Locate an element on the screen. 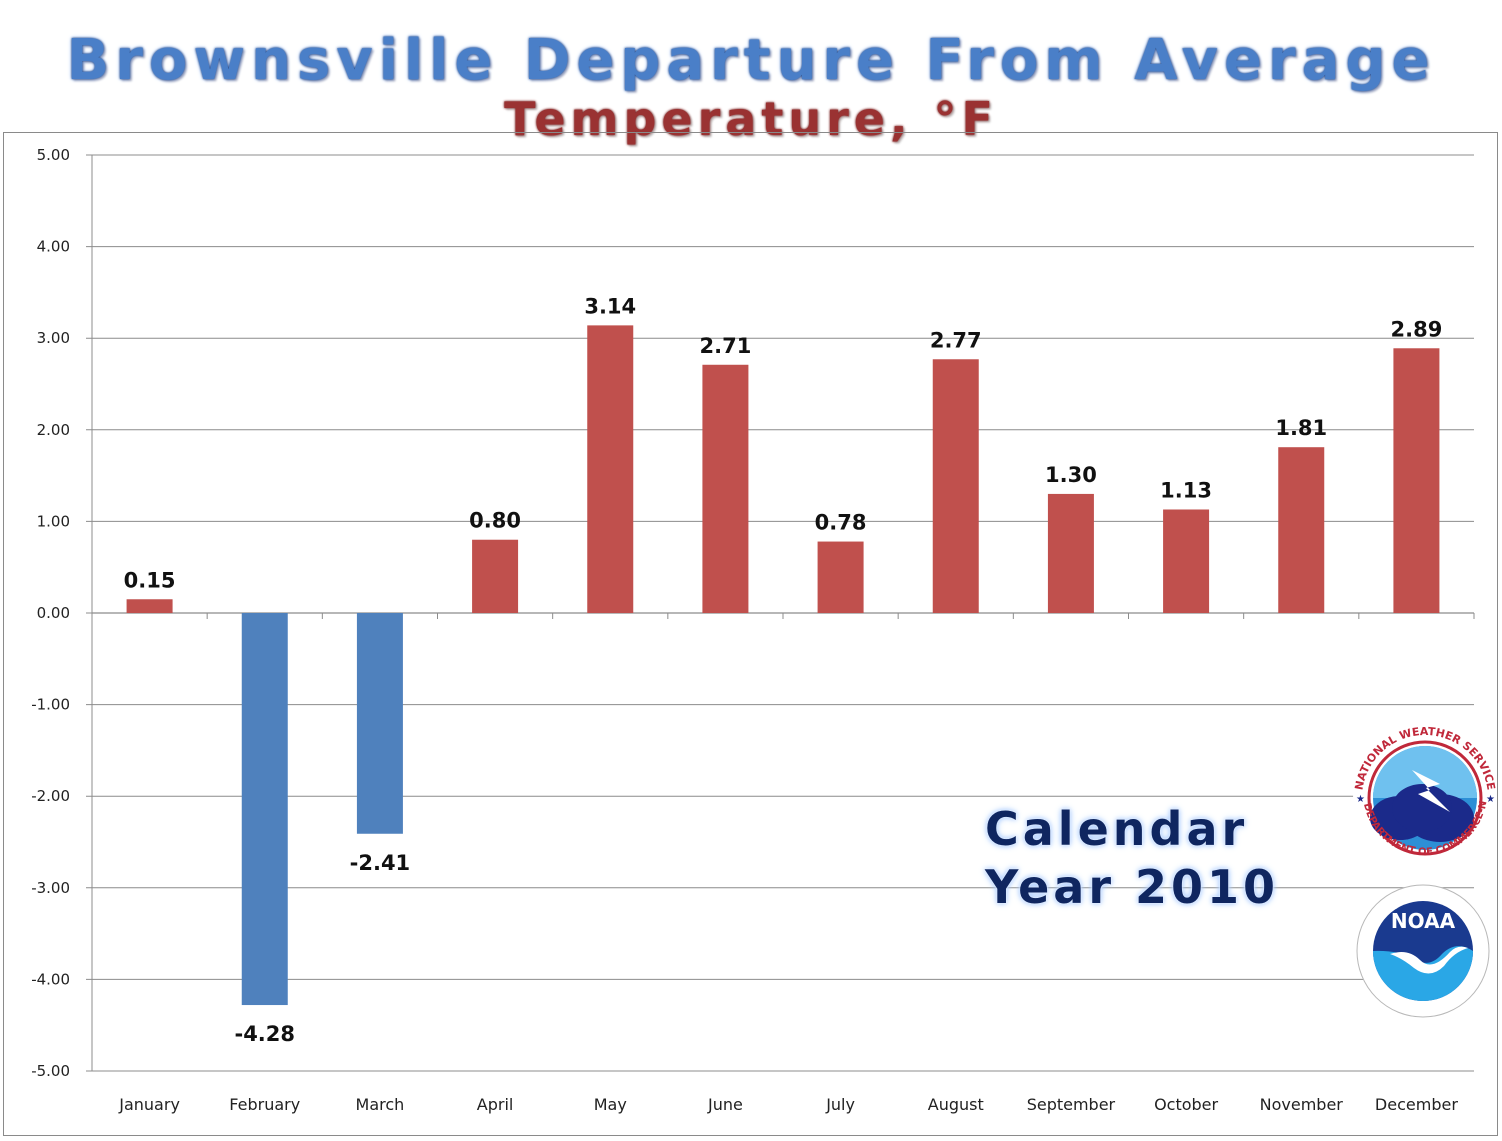 This screenshot has width=1502, height=1141. data-label: 1.13 is located at coordinates (1186, 490).